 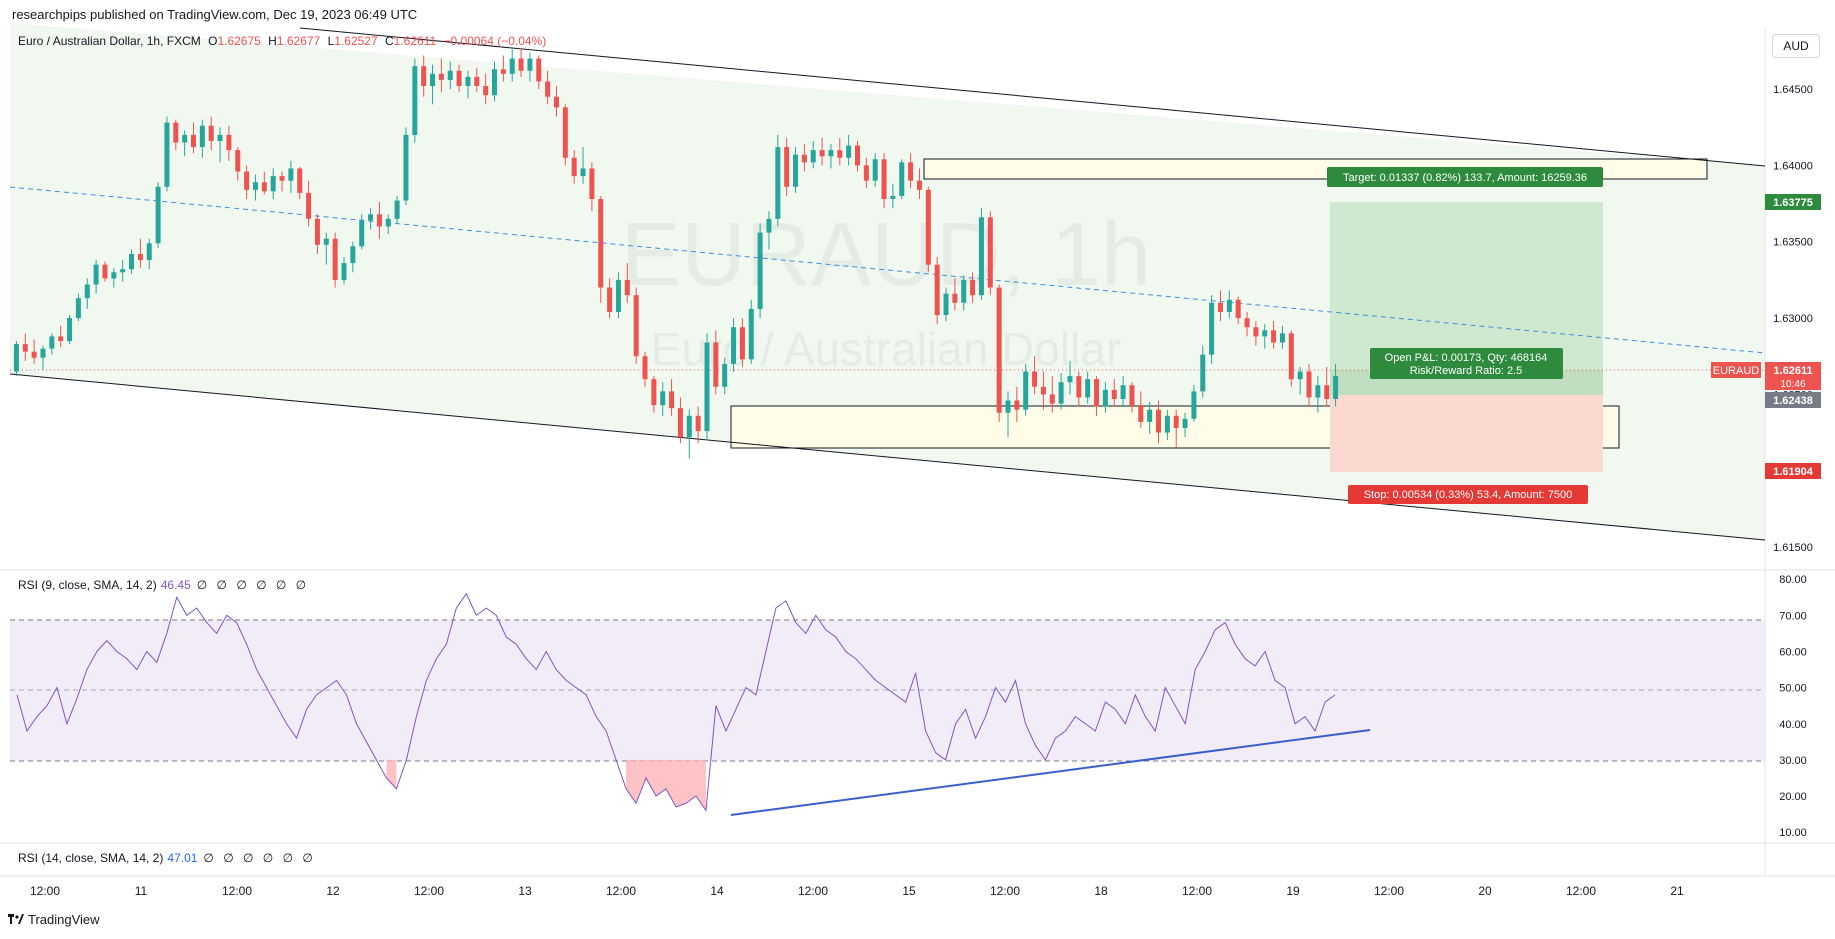 I want to click on stop-label: Stop: 0.00534 (0.33%) 53.4, Amount: 7500, so click(x=1468, y=495).